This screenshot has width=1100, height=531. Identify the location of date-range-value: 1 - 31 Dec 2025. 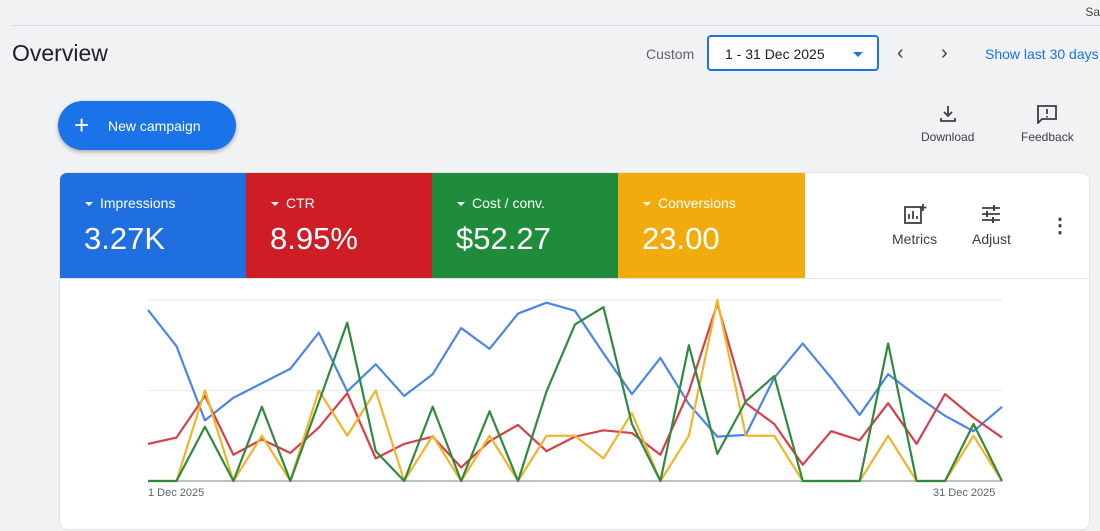
(775, 54).